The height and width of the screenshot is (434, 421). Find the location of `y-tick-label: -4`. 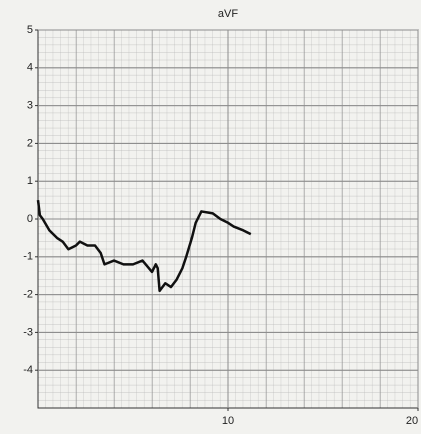

y-tick-label: -4 is located at coordinates (28, 370).